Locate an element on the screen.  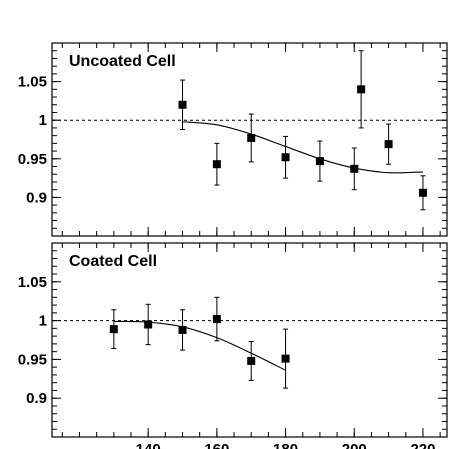
panel-title: Uncoated Cell is located at coordinates (122, 61).